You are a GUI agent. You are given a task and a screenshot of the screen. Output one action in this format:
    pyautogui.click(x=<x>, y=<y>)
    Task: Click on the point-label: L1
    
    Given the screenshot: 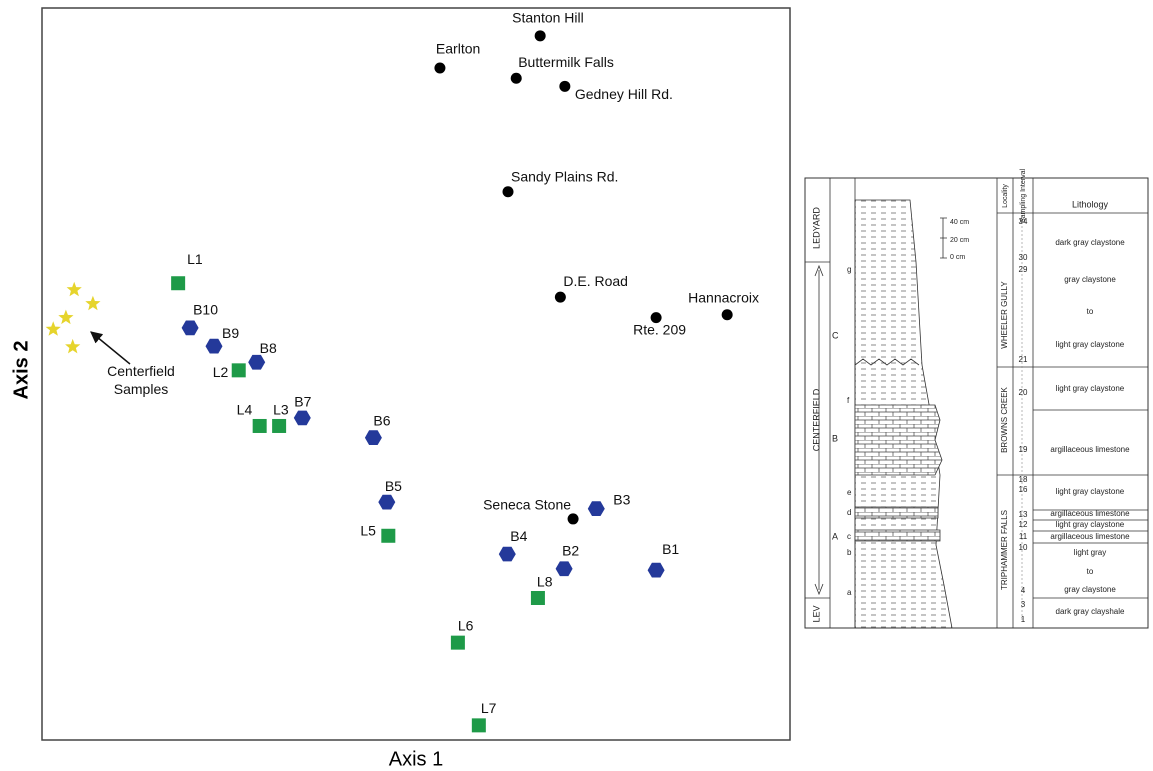 What is the action you would take?
    pyautogui.click(x=195, y=259)
    